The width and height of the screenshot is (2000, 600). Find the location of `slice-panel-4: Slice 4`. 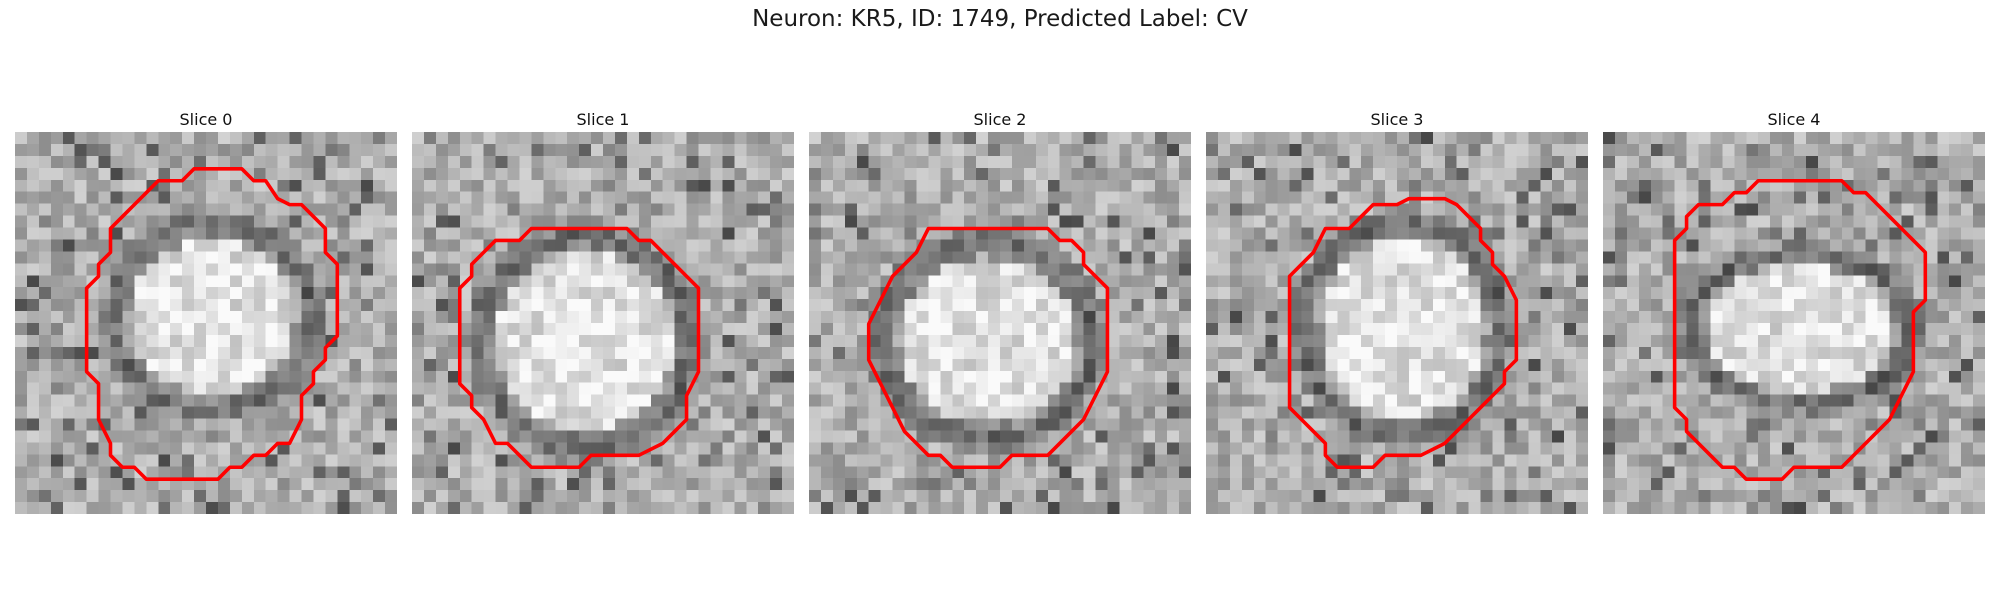

slice-panel-4: Slice 4 is located at coordinates (1794, 311).